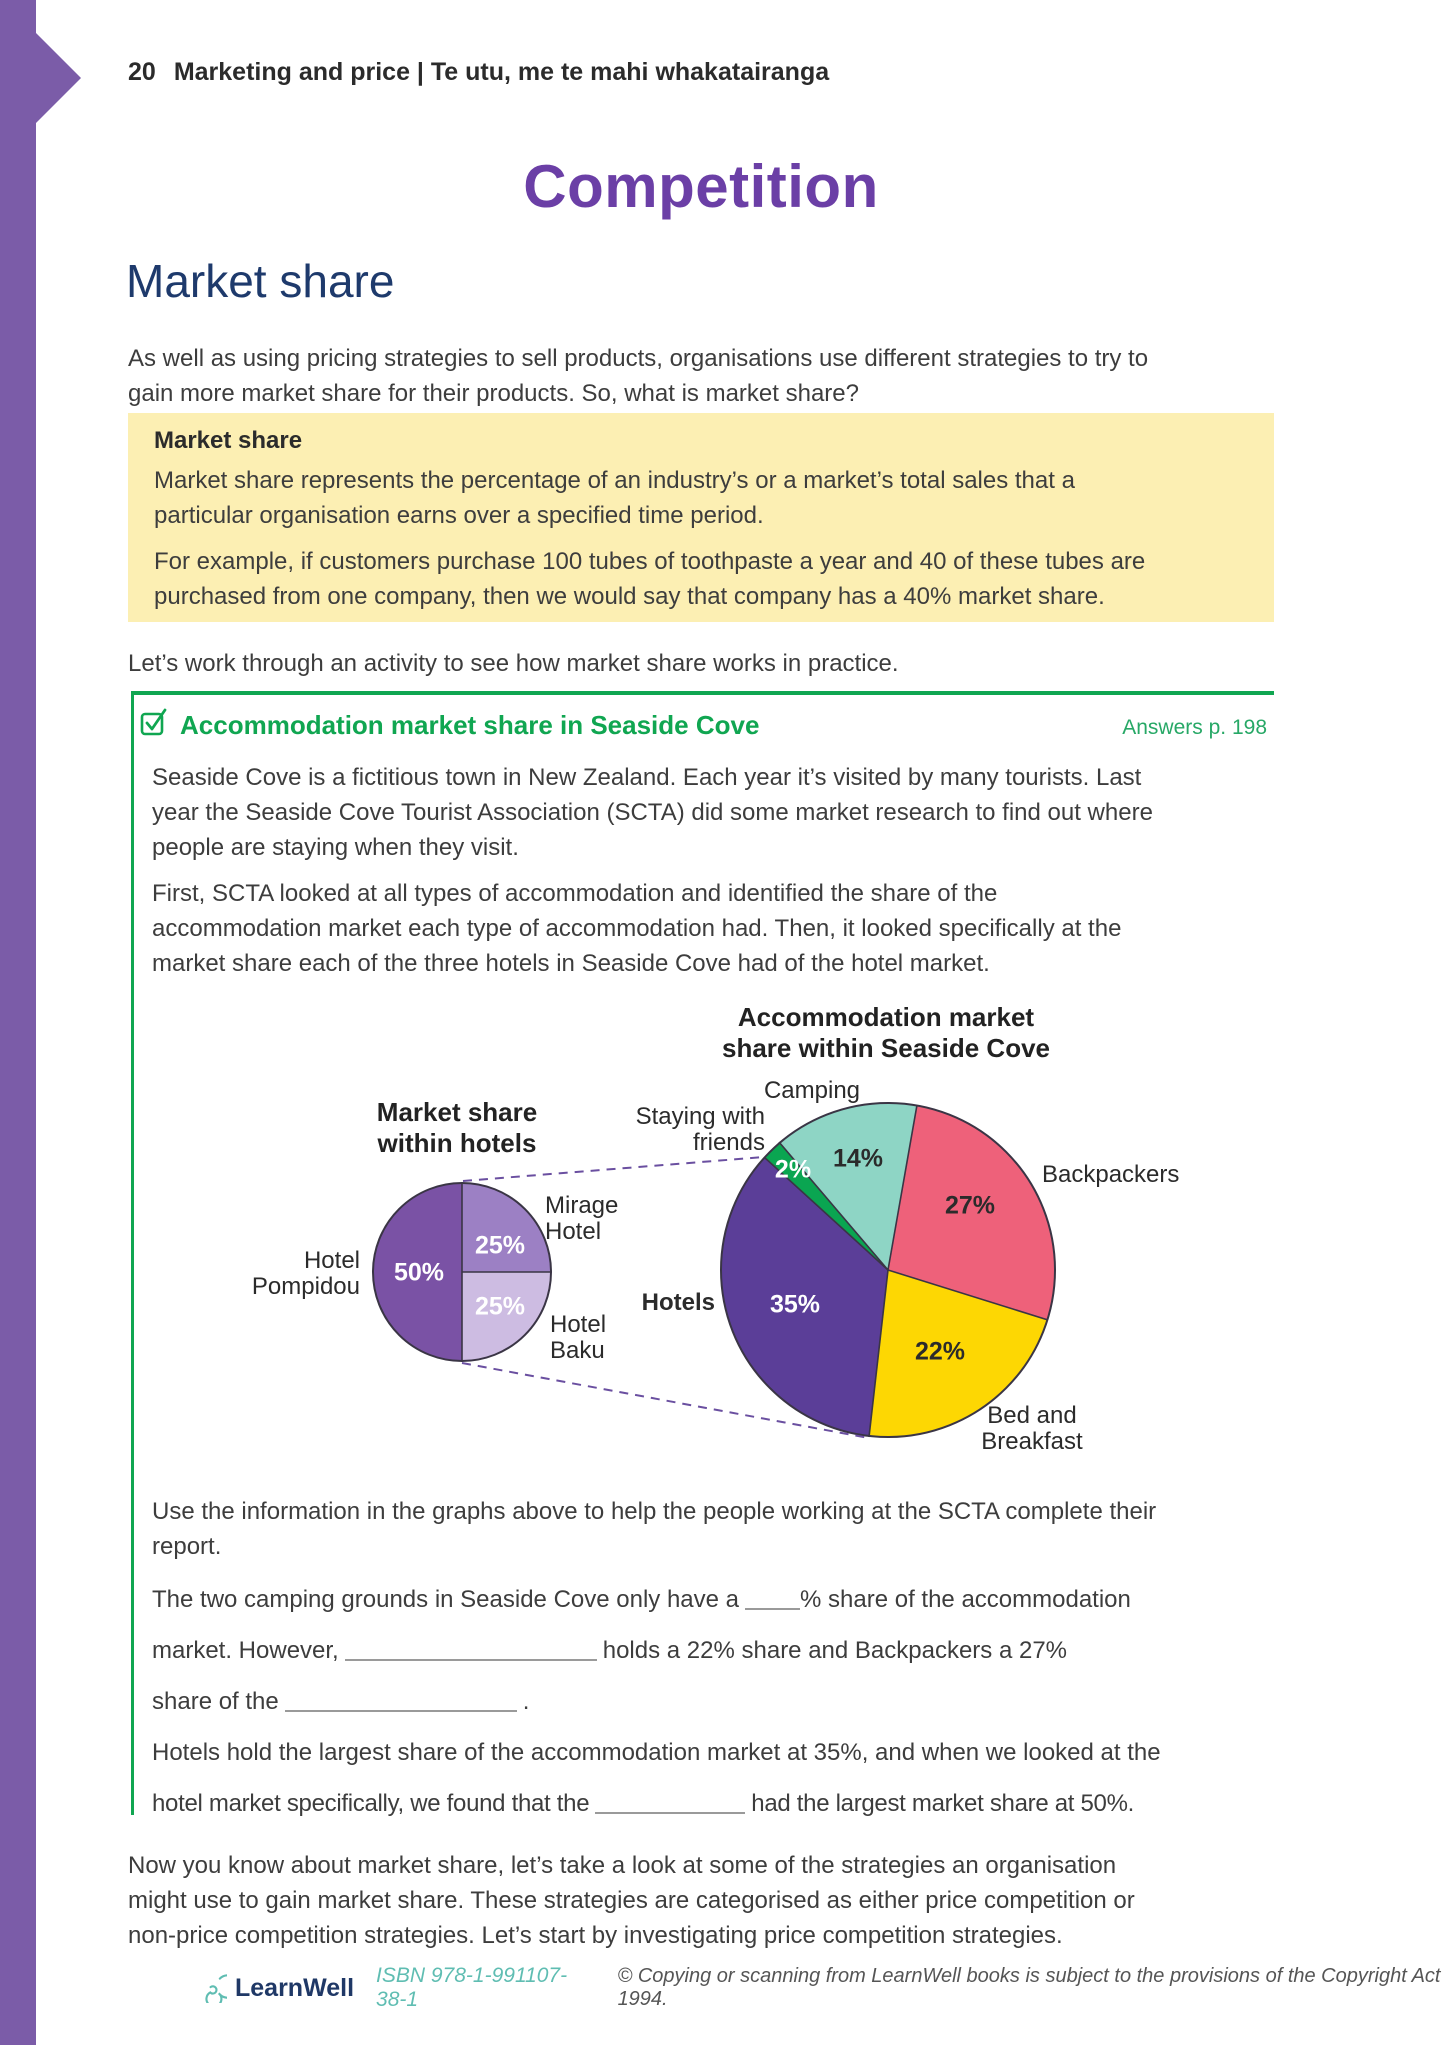  Describe the element at coordinates (419, 1272) in the screenshot. I see `pct-hotel-pompidou: 50%` at that location.